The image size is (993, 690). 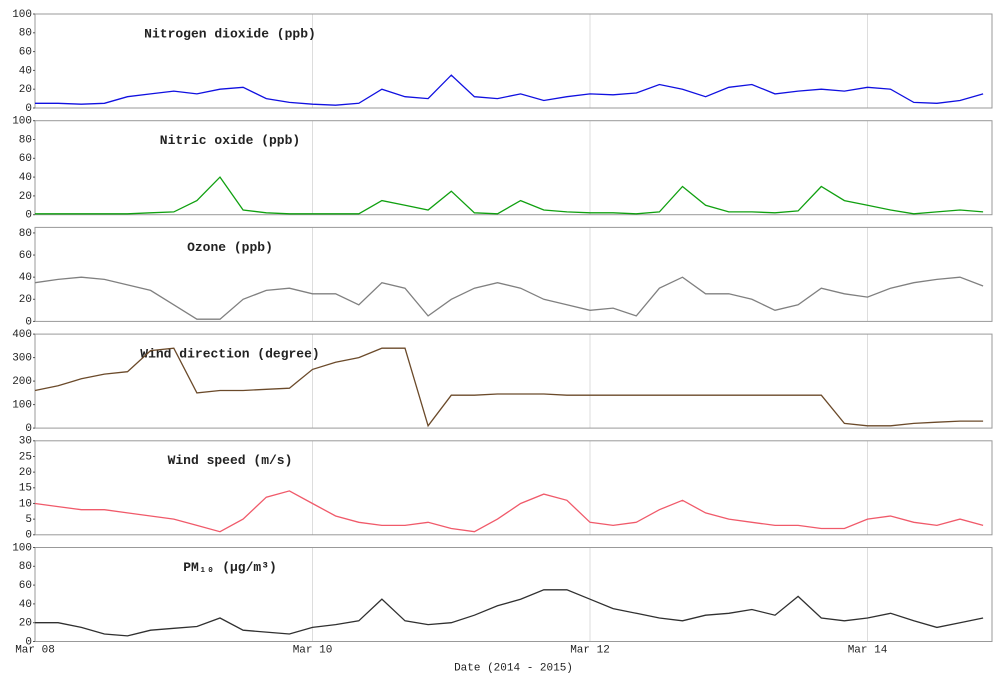 I want to click on y-tick-label: 30, so click(x=25, y=442).